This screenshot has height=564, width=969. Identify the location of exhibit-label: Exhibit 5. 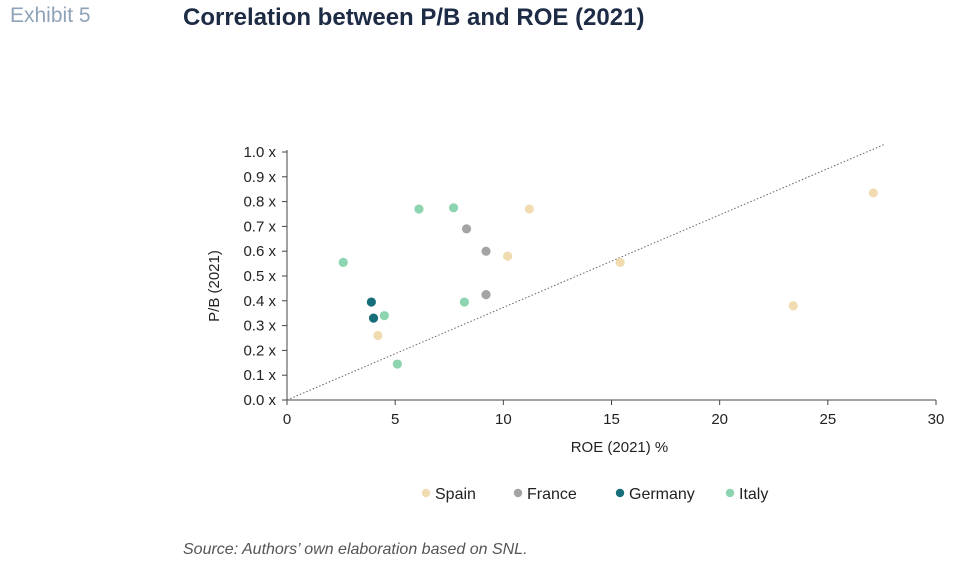
(50, 15).